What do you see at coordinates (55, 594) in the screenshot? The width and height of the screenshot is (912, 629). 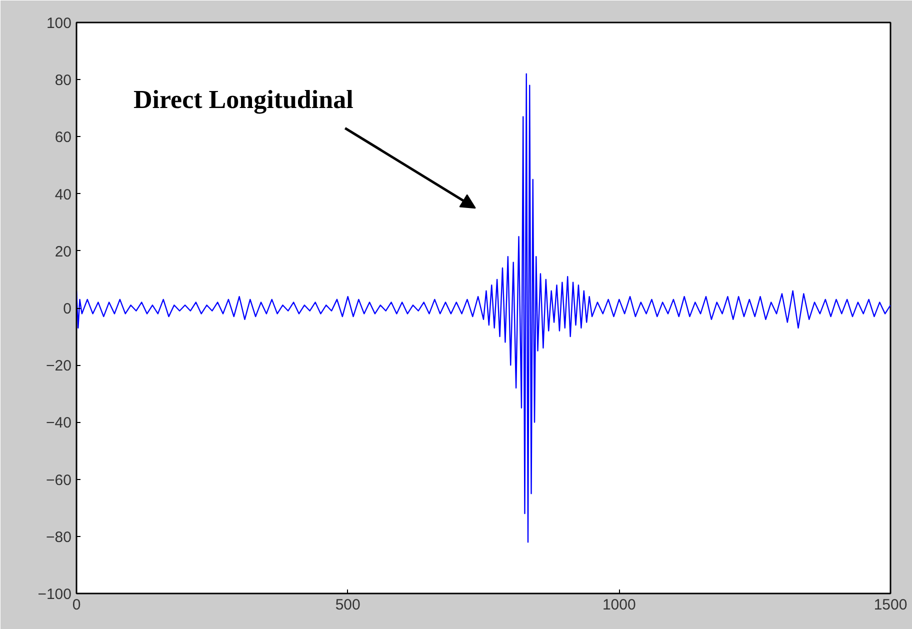 I see `y-tick-label: −100` at bounding box center [55, 594].